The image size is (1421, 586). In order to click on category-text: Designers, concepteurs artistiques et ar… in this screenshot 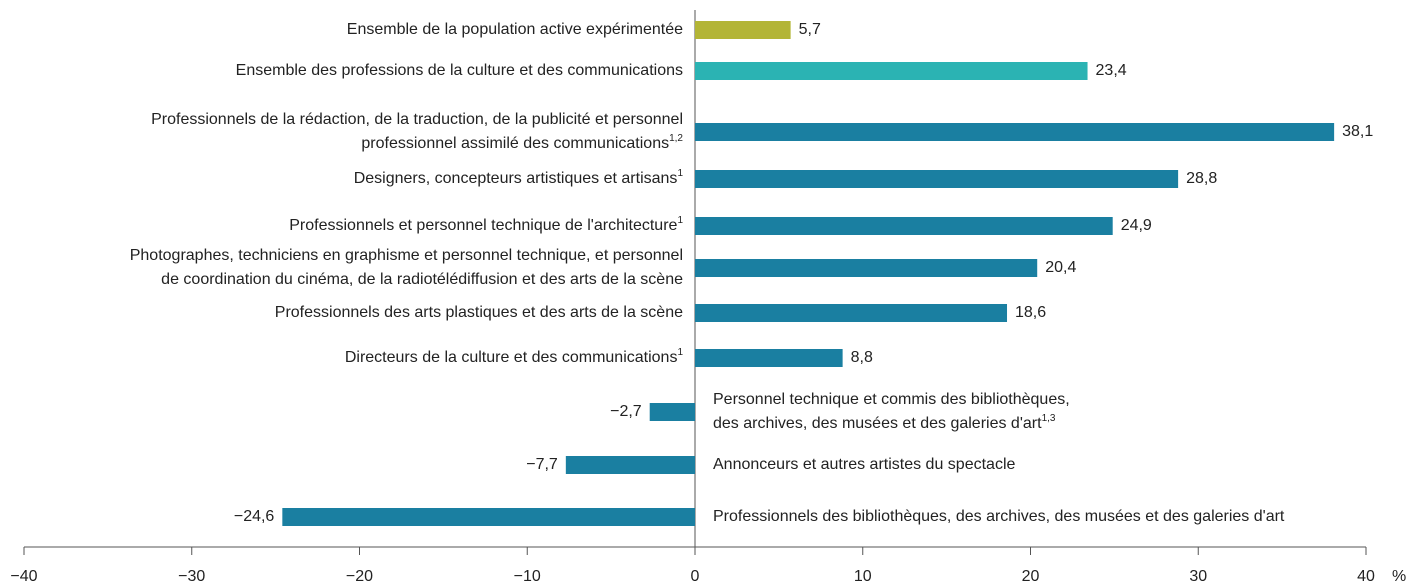, I will do `click(516, 178)`.